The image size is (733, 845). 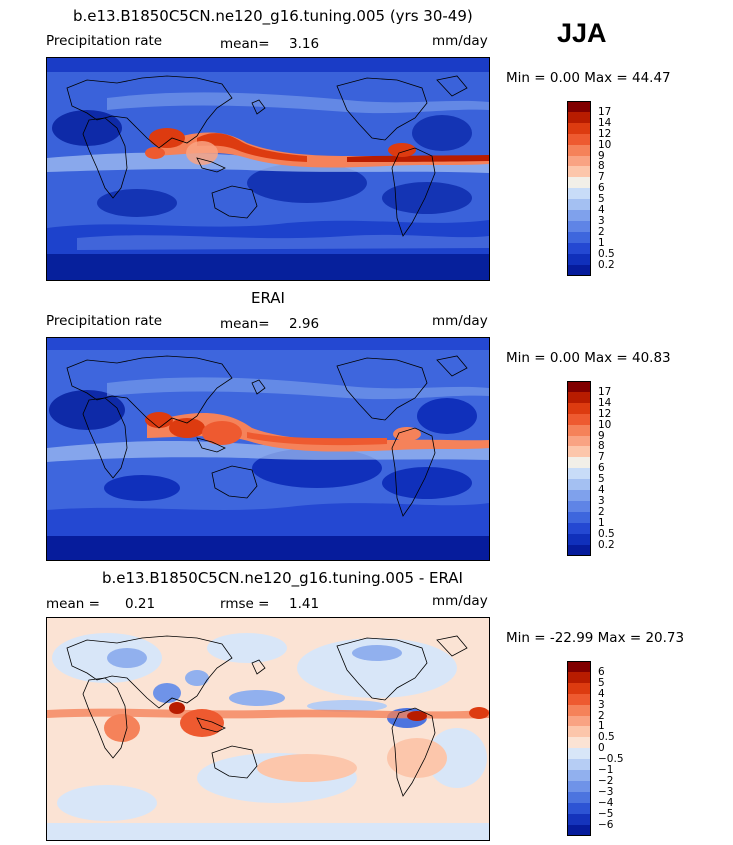 I want to click on panel2-mean-value: 2.96, so click(x=304, y=324).